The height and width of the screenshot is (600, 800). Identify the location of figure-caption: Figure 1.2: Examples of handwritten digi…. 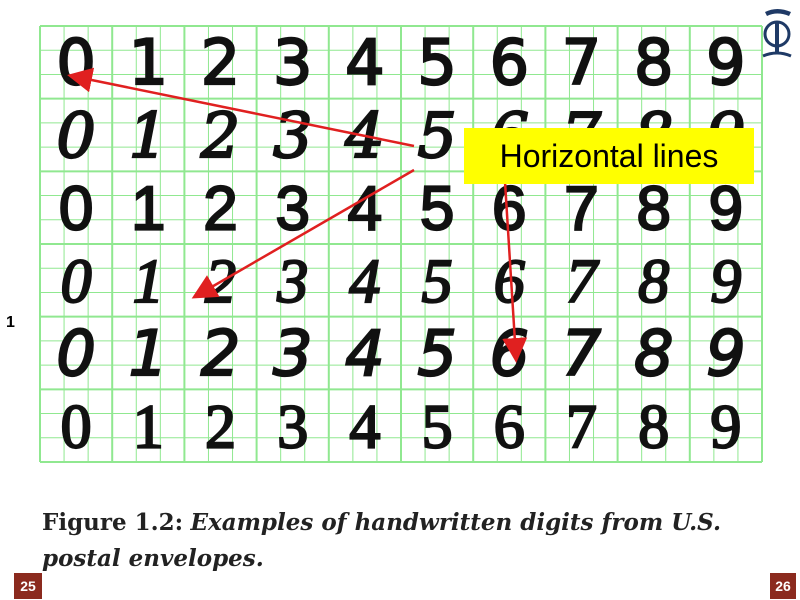
(412, 541).